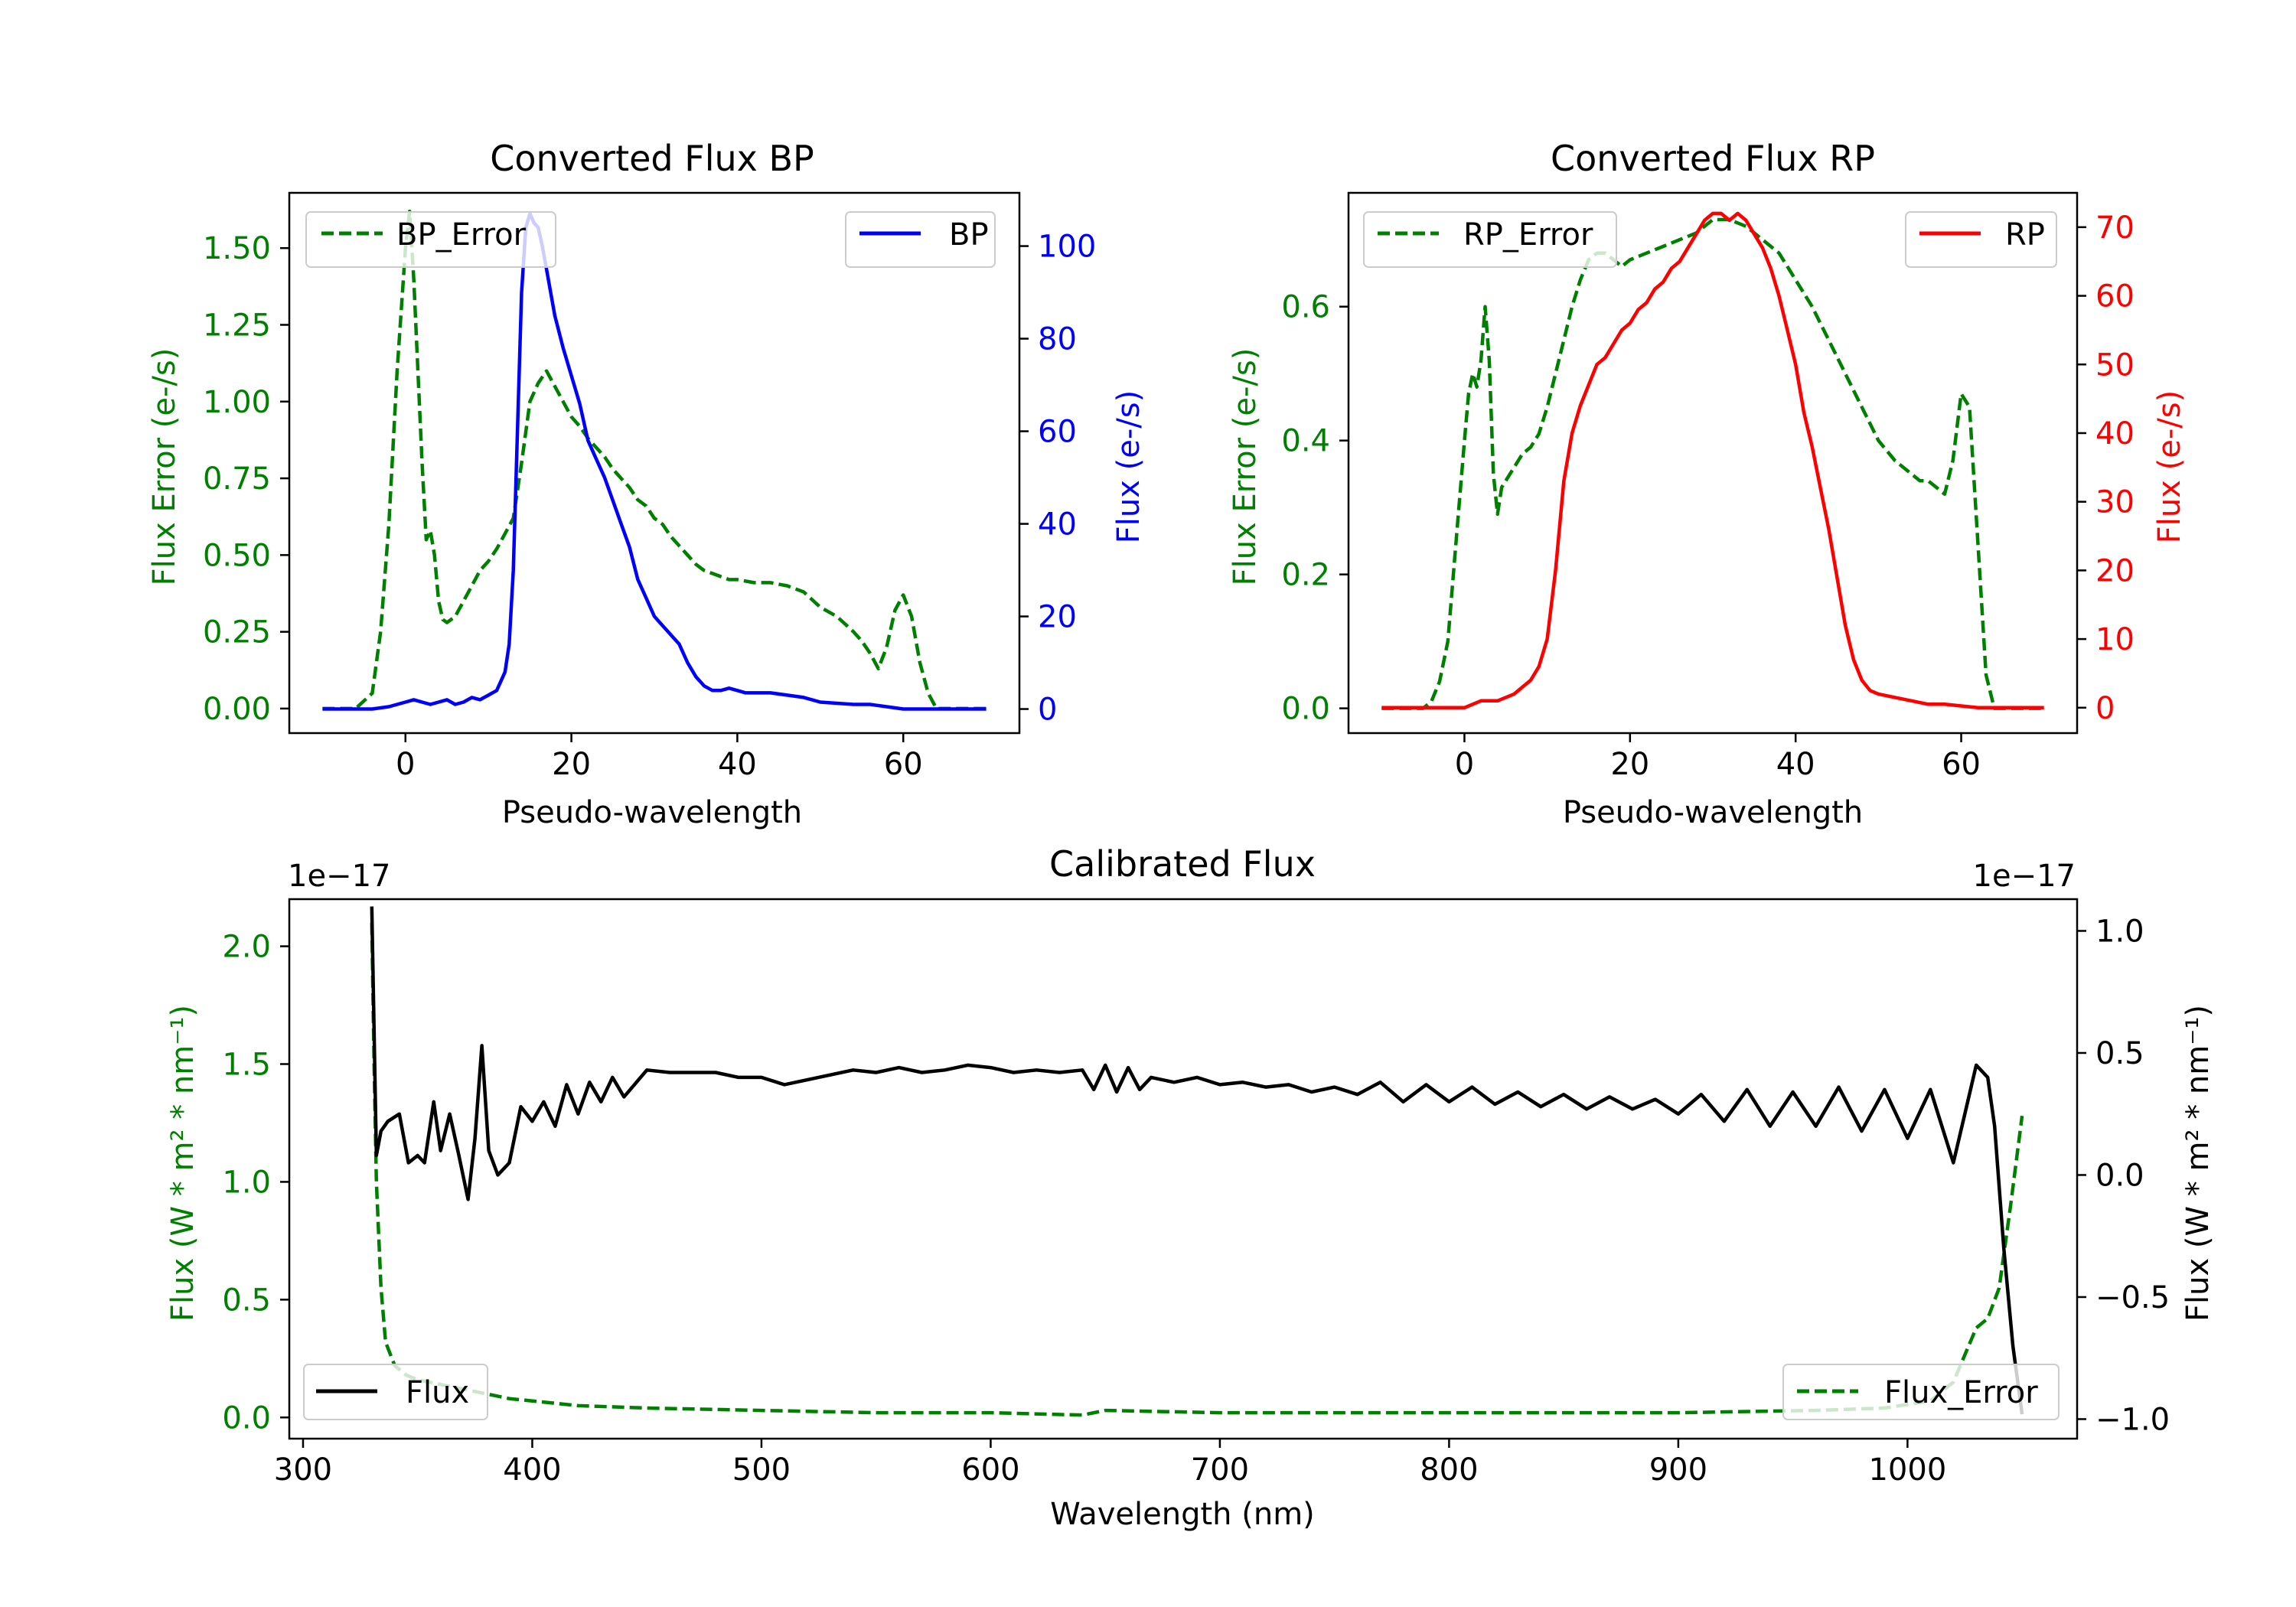 Image resolution: width=2296 pixels, height=1607 pixels. I want to click on rp-legend-flux-label: RP, so click(2025, 235).